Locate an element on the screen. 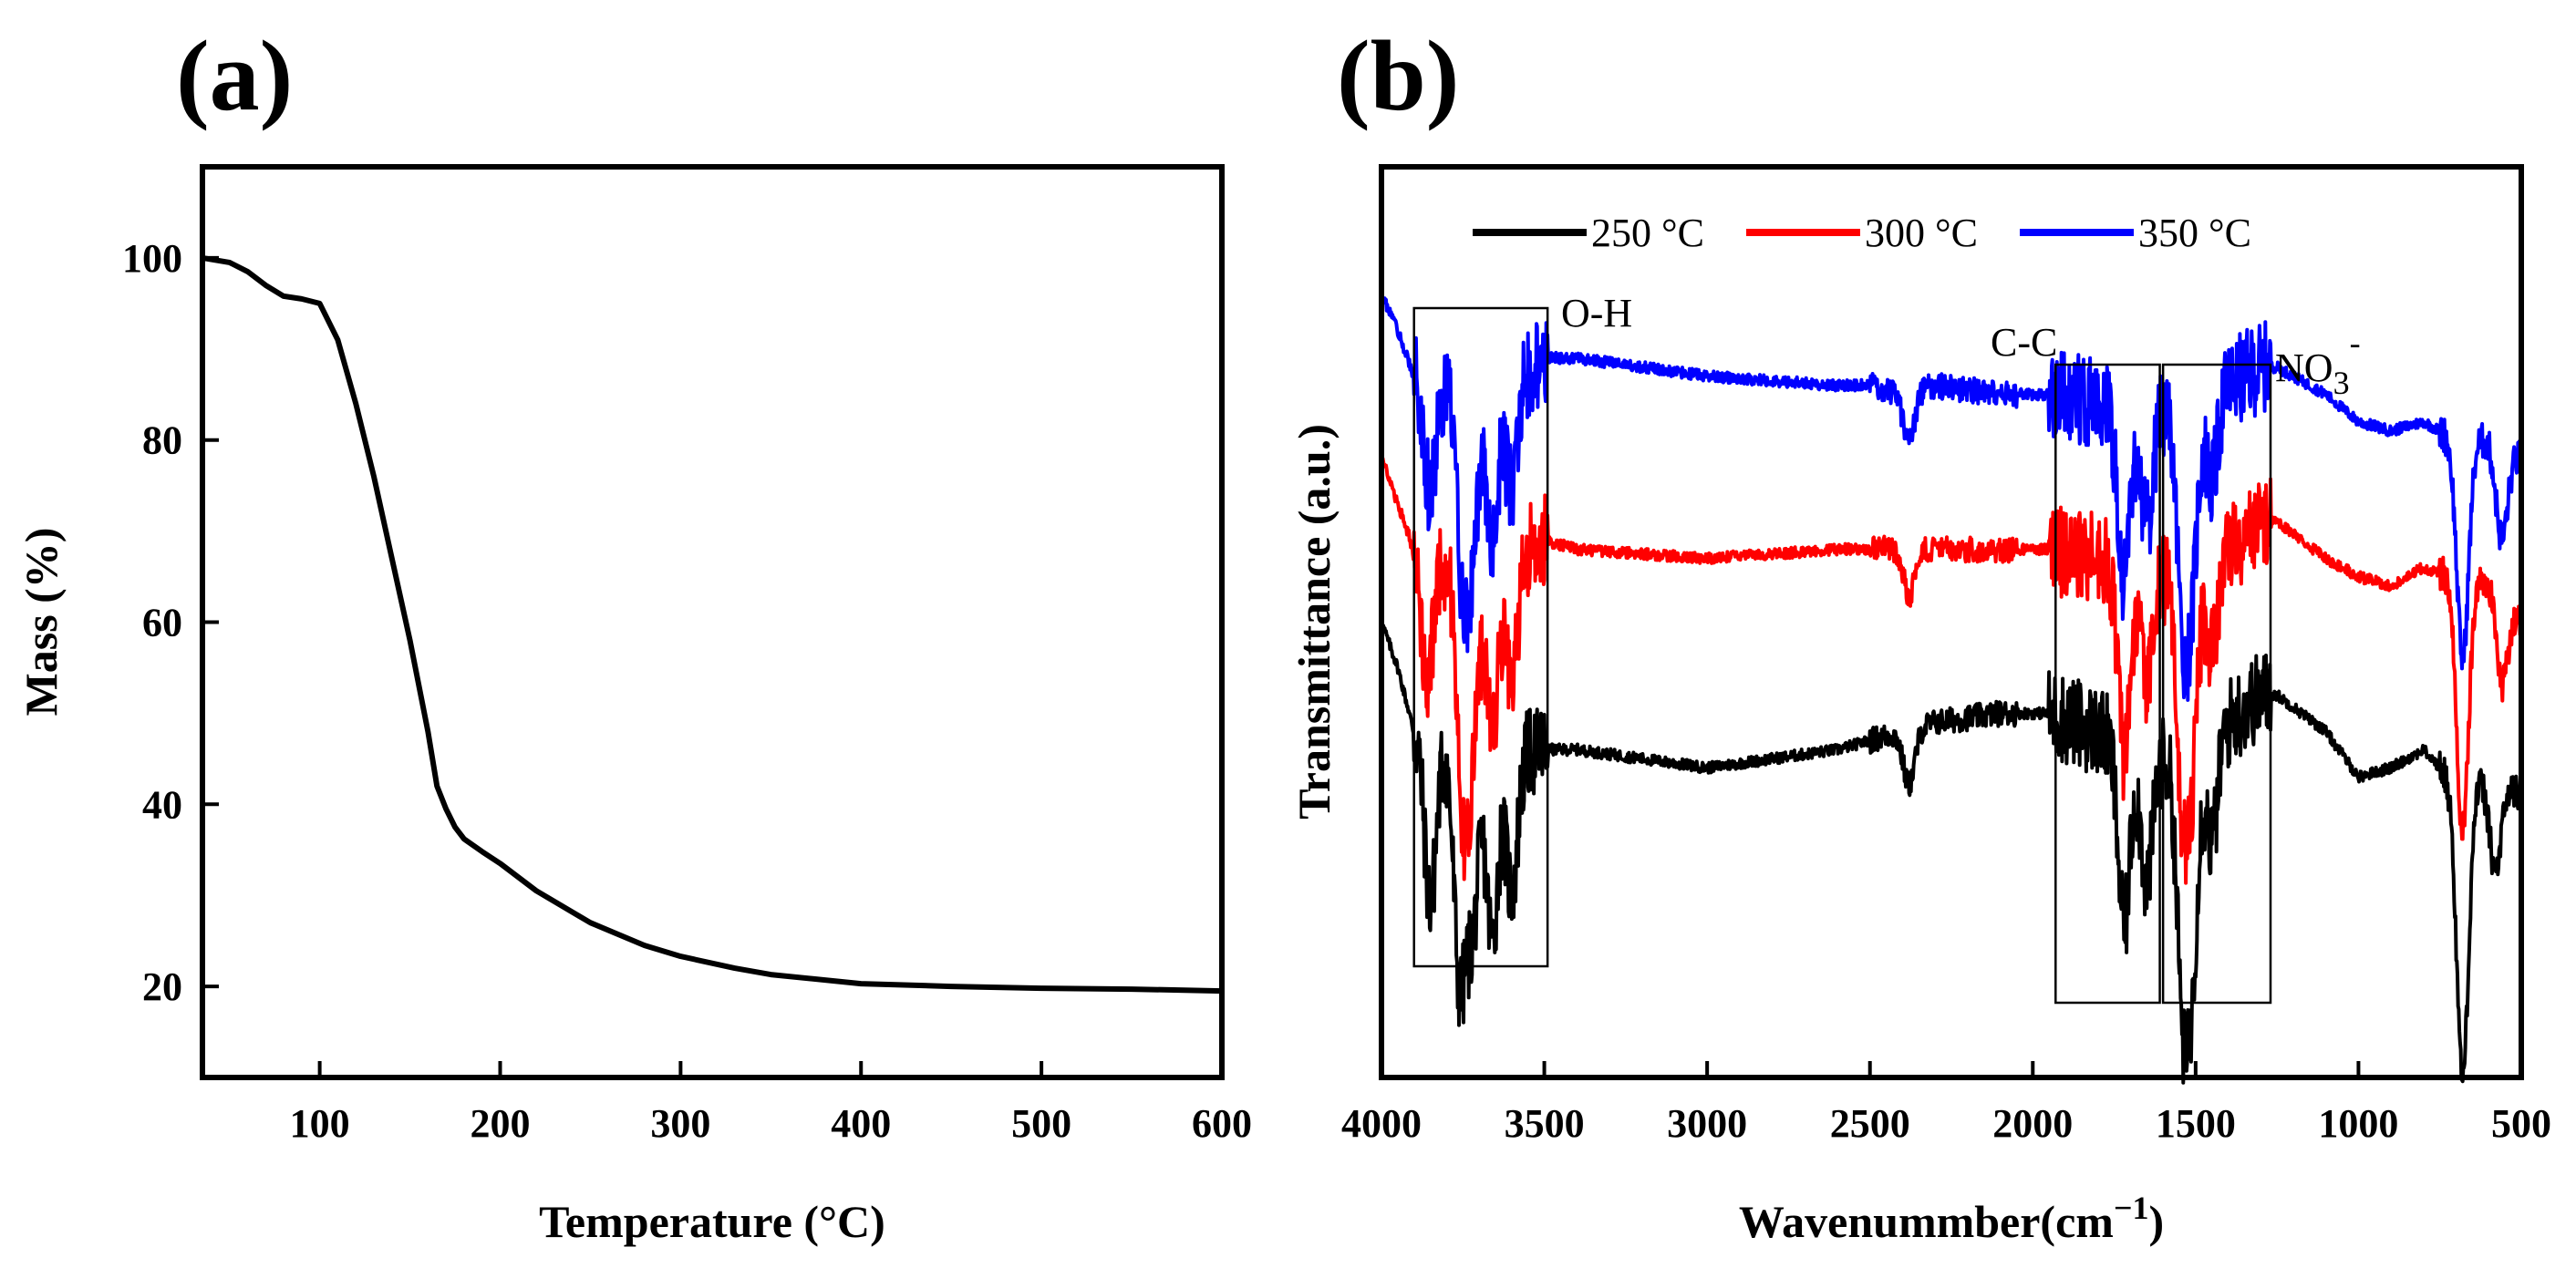  b-xtick-label: 3500 is located at coordinates (1545, 1123).